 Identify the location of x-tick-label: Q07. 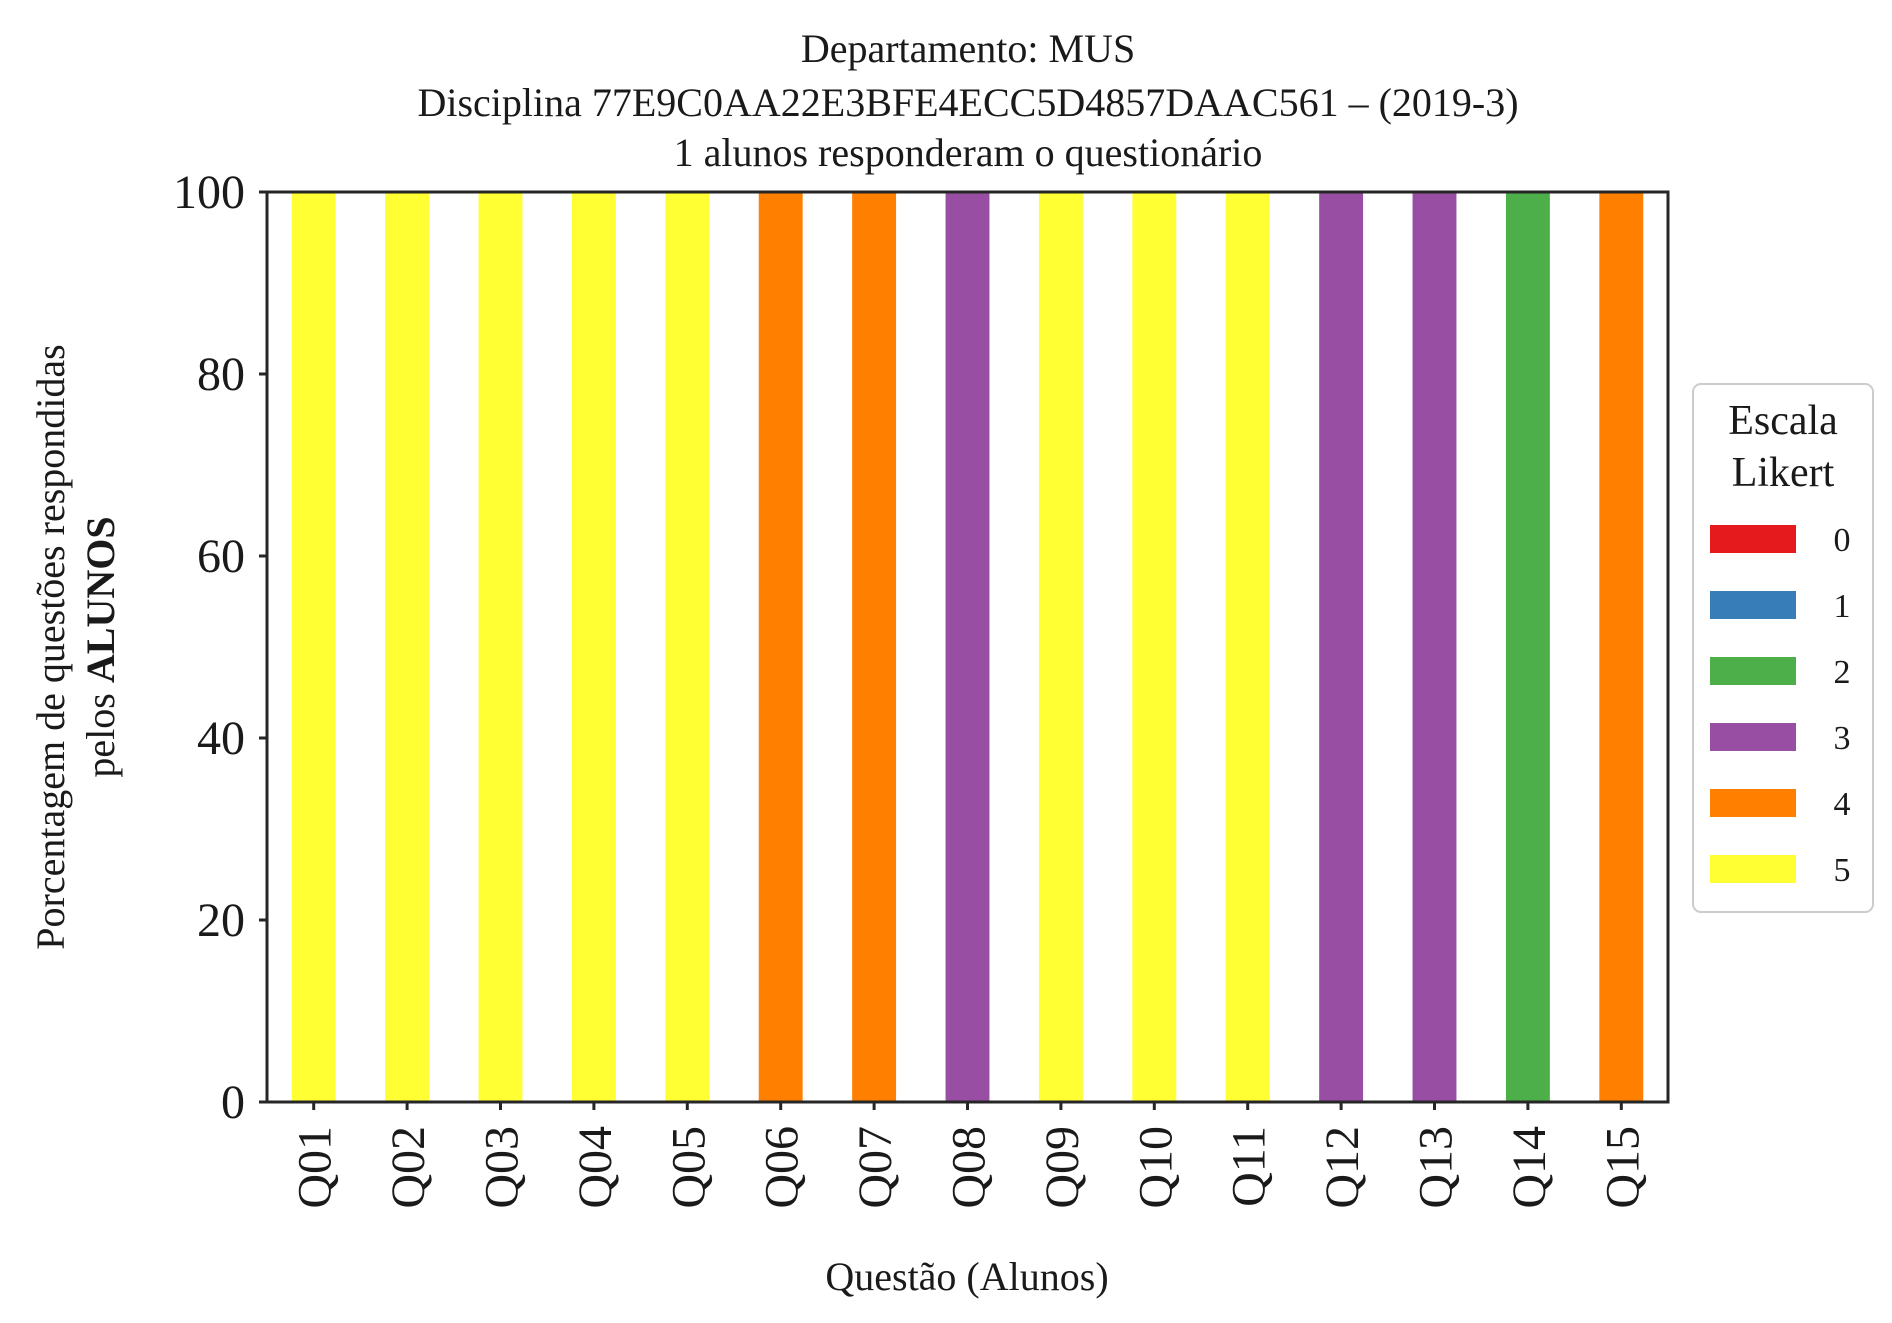
(875, 1167).